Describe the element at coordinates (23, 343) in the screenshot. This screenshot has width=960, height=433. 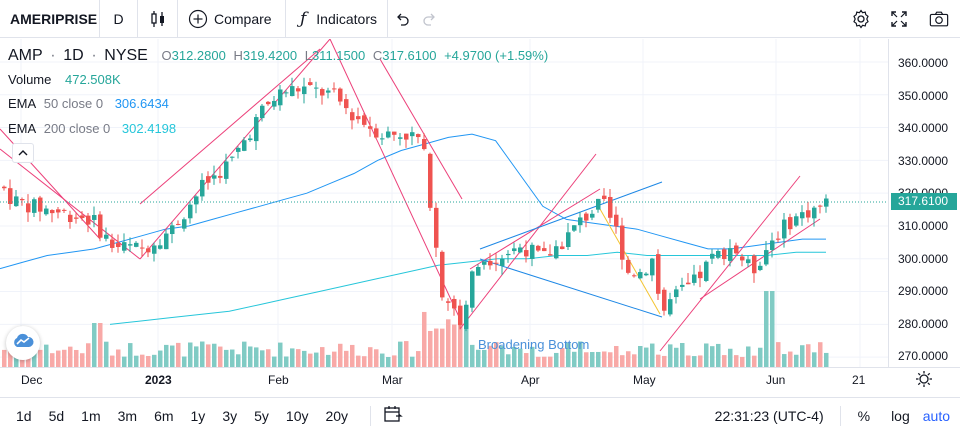
I see `tradingview-logo` at that location.